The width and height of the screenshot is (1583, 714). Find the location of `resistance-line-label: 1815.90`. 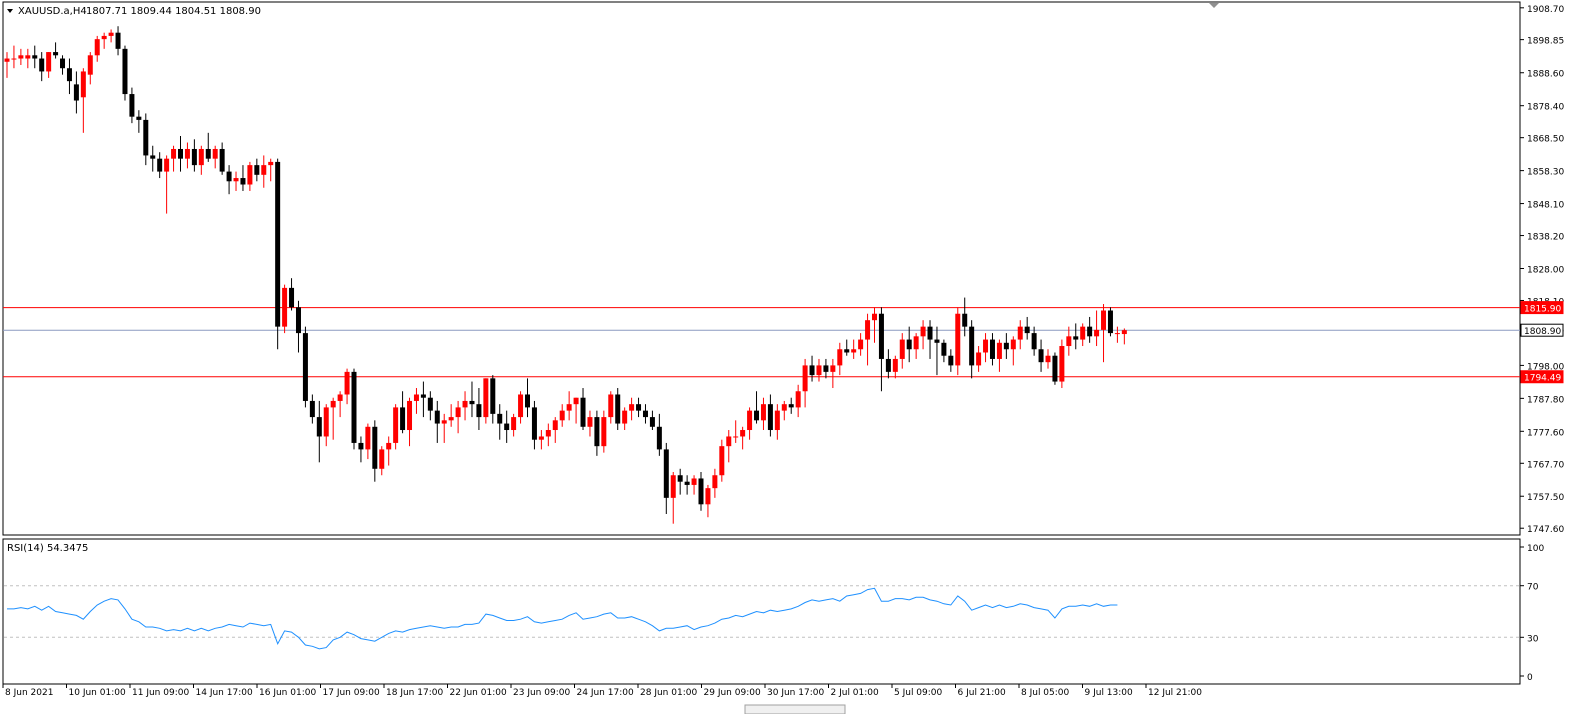

resistance-line-label: 1815.90 is located at coordinates (1542, 310).